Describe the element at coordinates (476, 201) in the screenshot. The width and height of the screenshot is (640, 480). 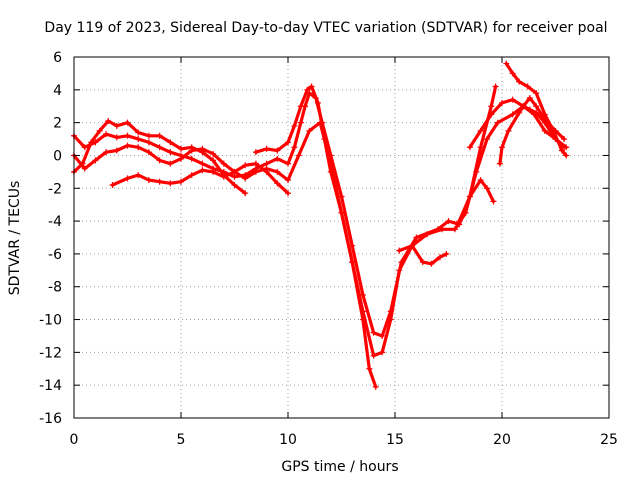
I see `data-series-track-g` at that location.